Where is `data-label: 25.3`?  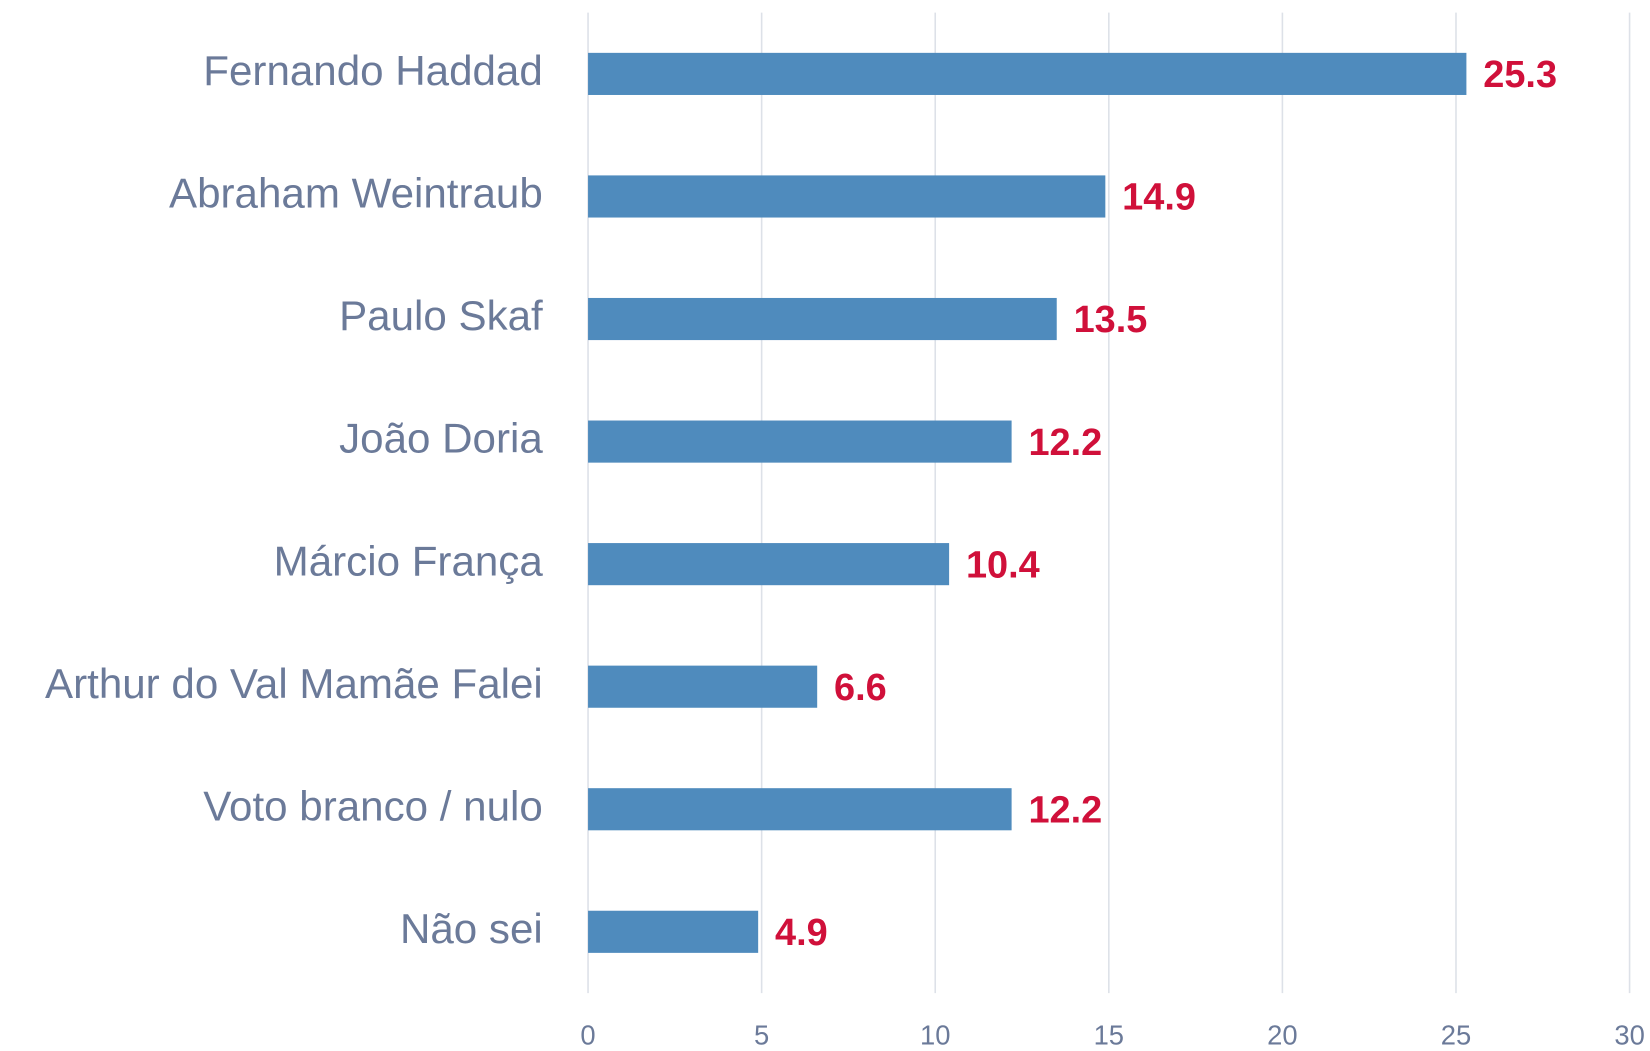 data-label: 25.3 is located at coordinates (1520, 75).